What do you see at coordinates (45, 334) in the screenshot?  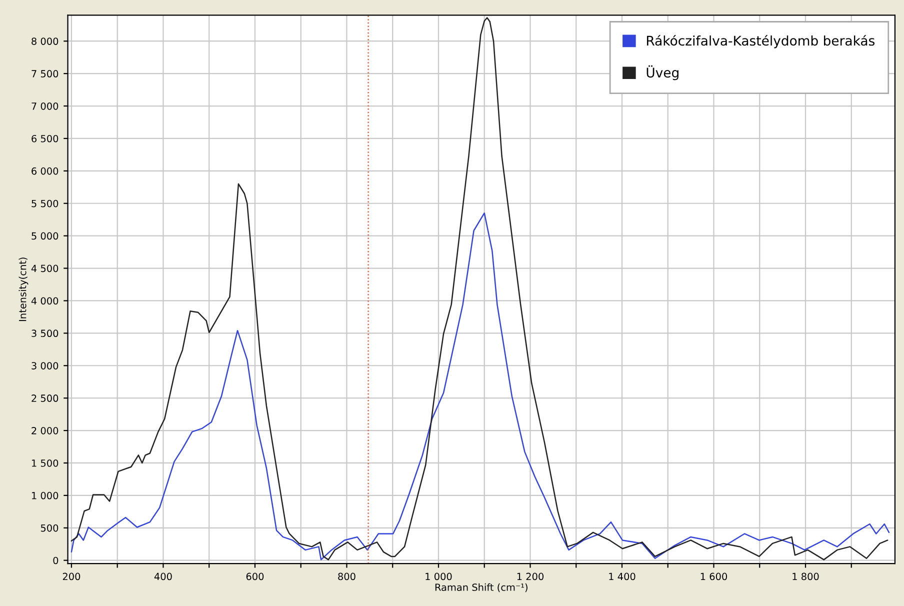 I see `y-tick-label: 3 500` at bounding box center [45, 334].